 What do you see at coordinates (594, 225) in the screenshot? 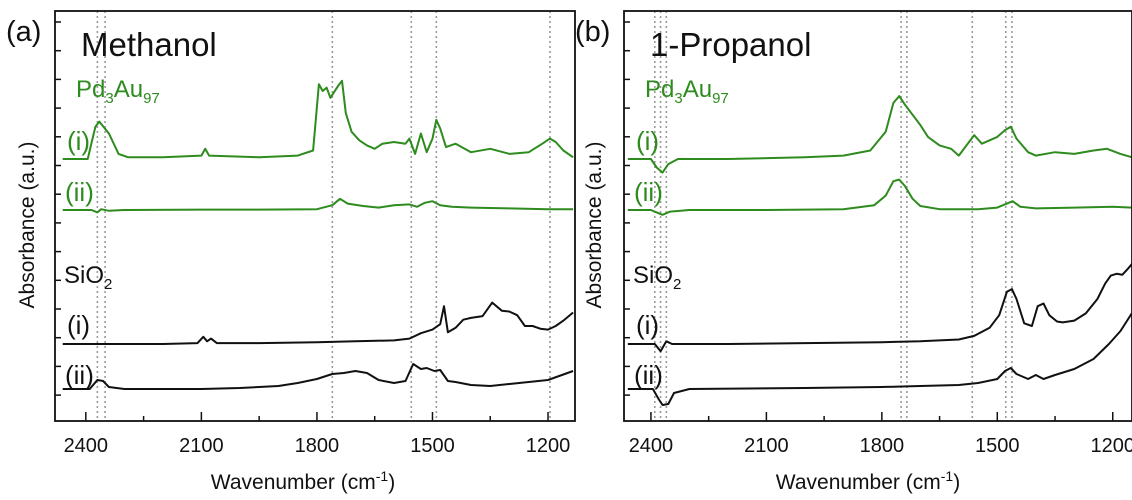
I see `y-axis-label-b: Absorbance (a.u.)` at bounding box center [594, 225].